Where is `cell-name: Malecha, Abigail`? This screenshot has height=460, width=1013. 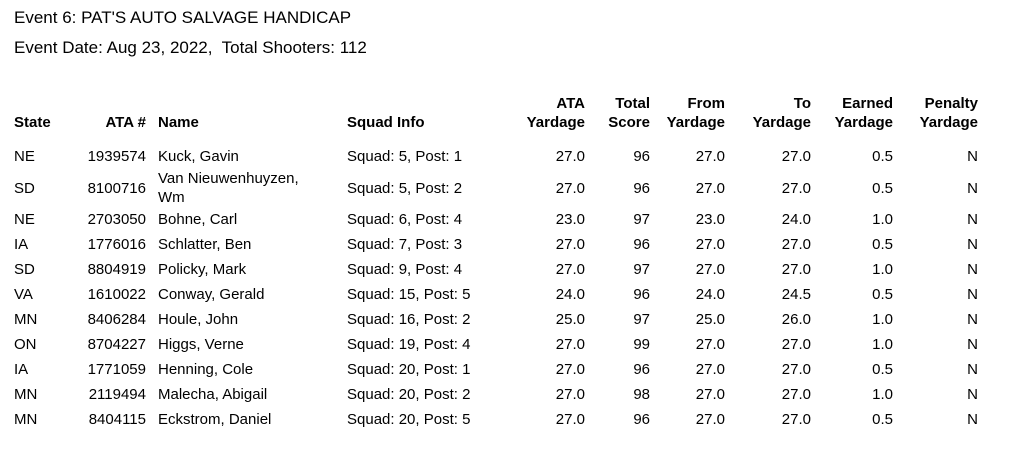
cell-name: Malecha, Abigail is located at coordinates (213, 394).